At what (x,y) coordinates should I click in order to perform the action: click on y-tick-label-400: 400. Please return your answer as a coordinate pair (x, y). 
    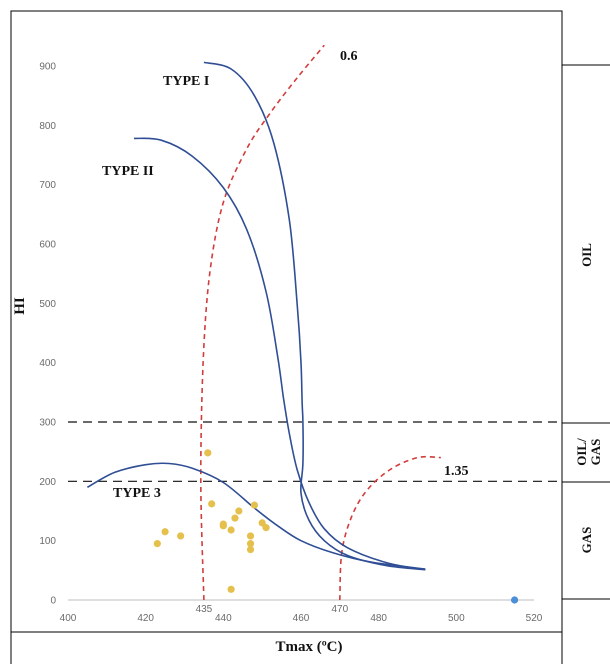
    Looking at the image, I should click on (47, 363).